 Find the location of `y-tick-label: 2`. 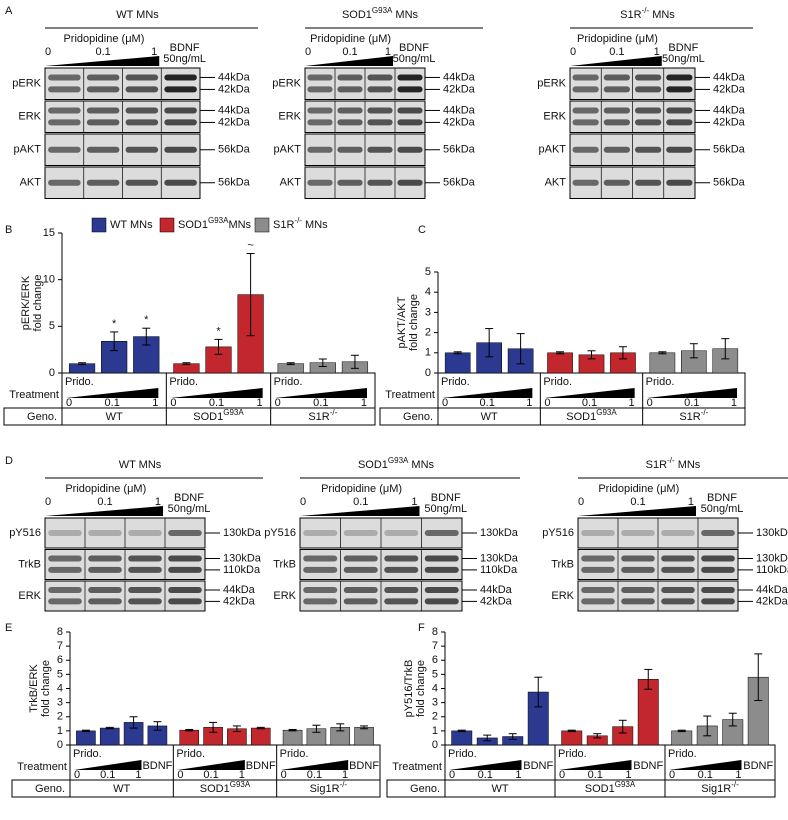

y-tick-label: 2 is located at coordinates (428, 333).